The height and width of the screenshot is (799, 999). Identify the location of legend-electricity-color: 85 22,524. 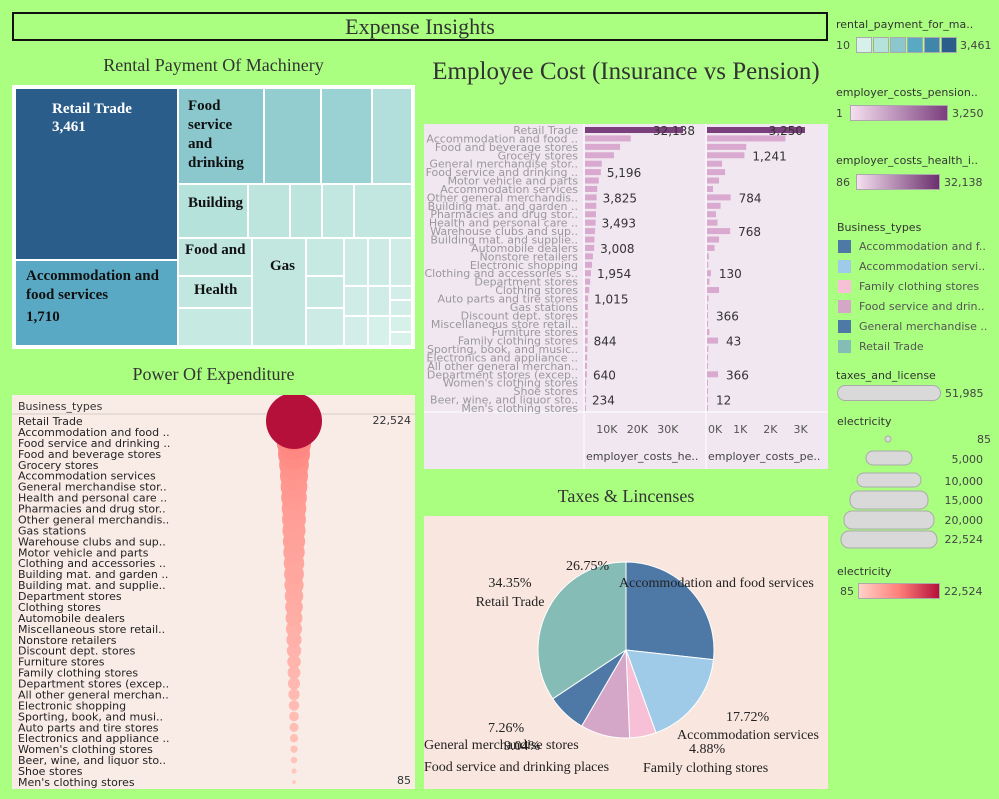
(919, 591).